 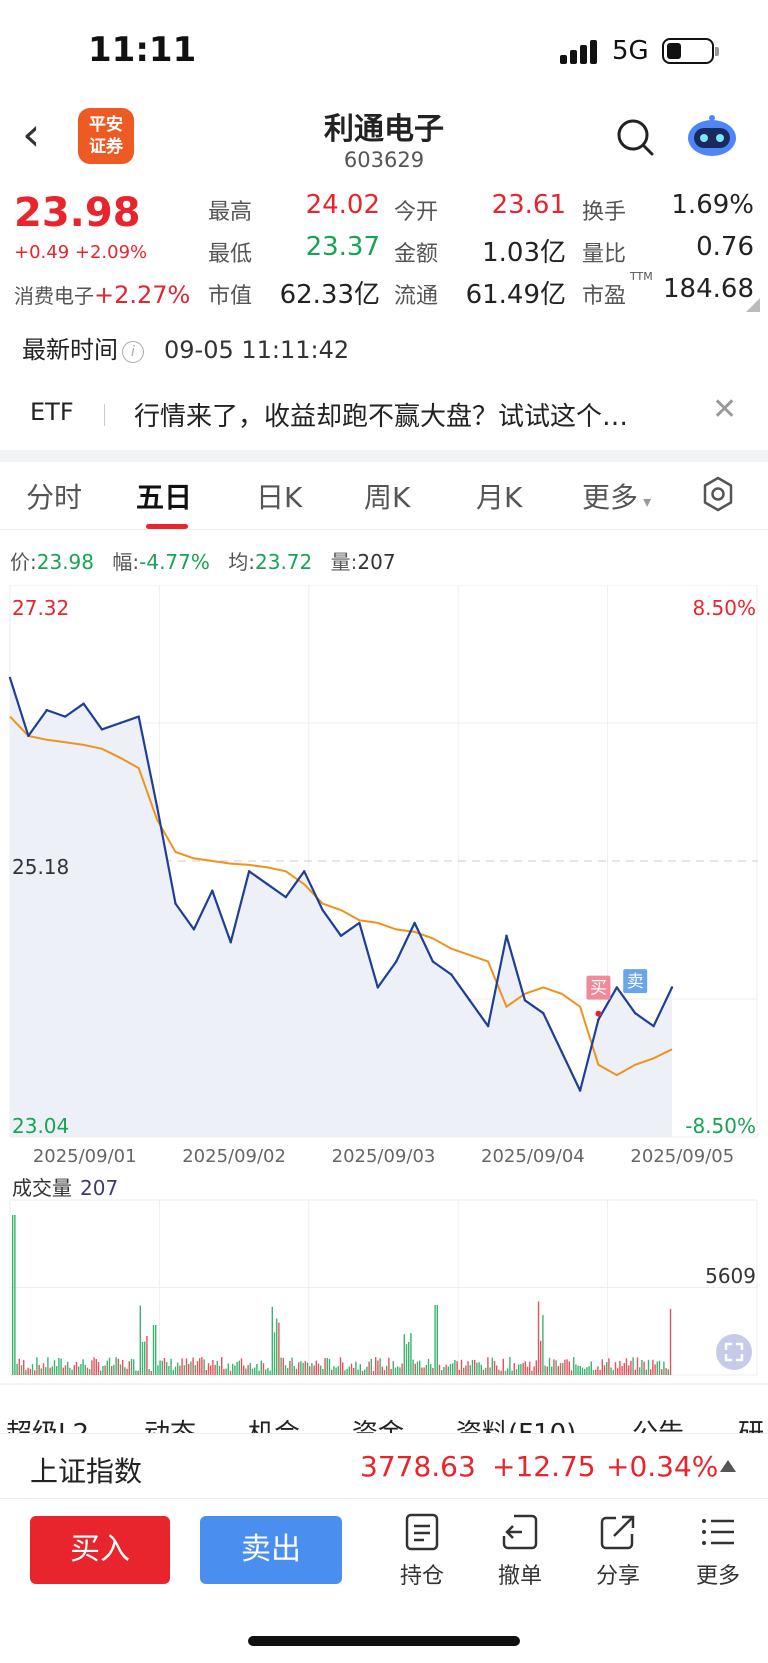 What do you see at coordinates (142, 295) in the screenshot?
I see `sector-value: +2.27%` at bounding box center [142, 295].